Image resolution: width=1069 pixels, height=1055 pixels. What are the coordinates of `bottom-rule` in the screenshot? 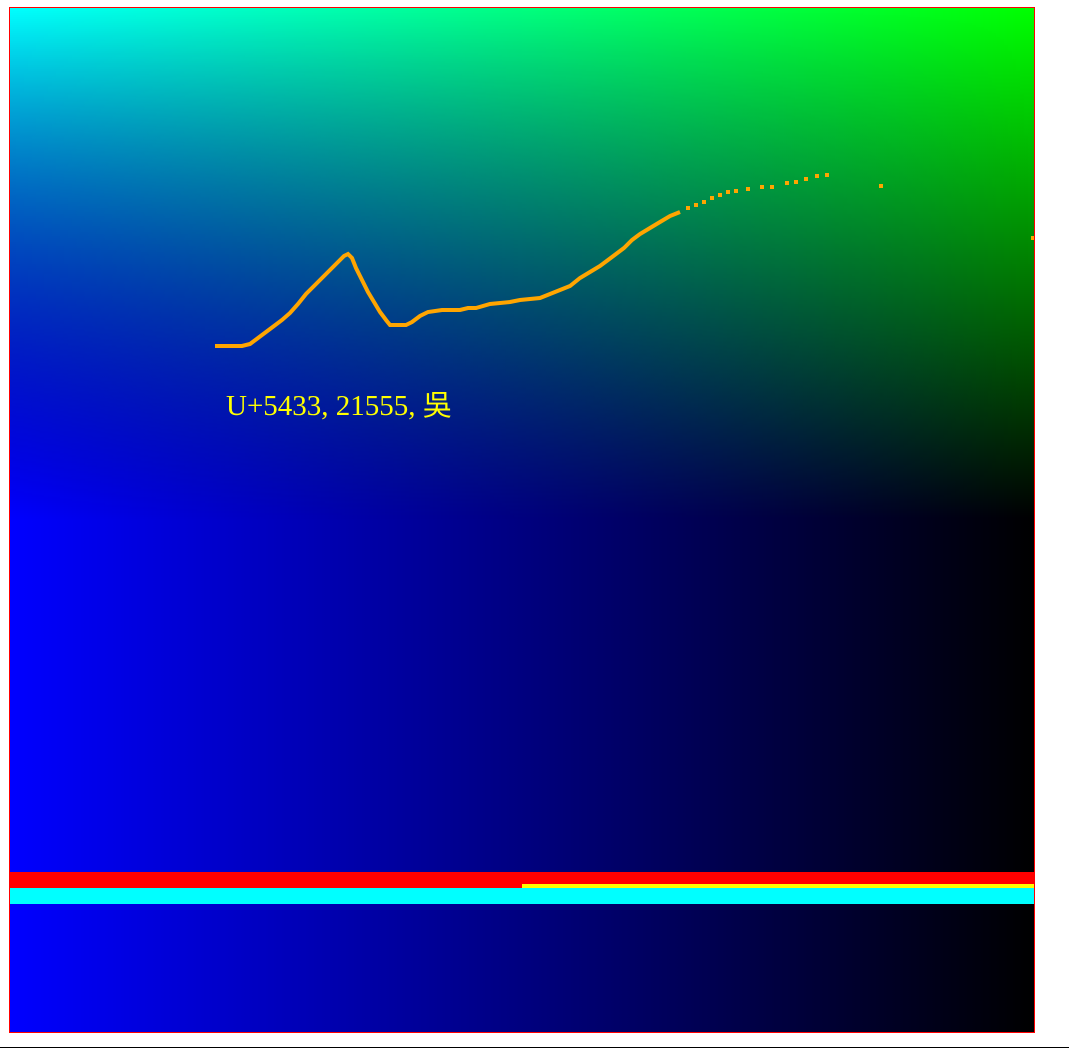 It's located at (534, 1047).